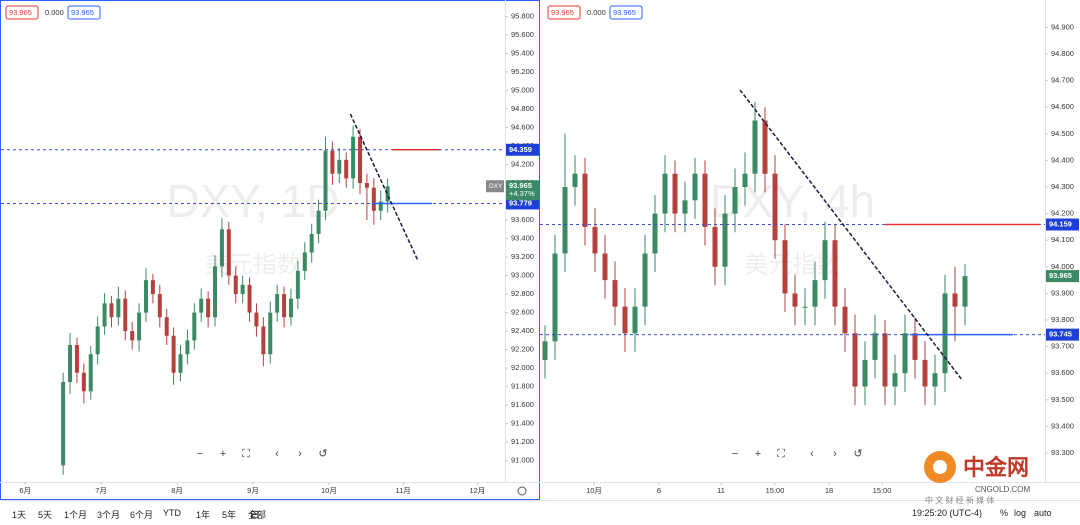  Describe the element at coordinates (996, 467) in the screenshot. I see `logo-name: 中金网` at that location.